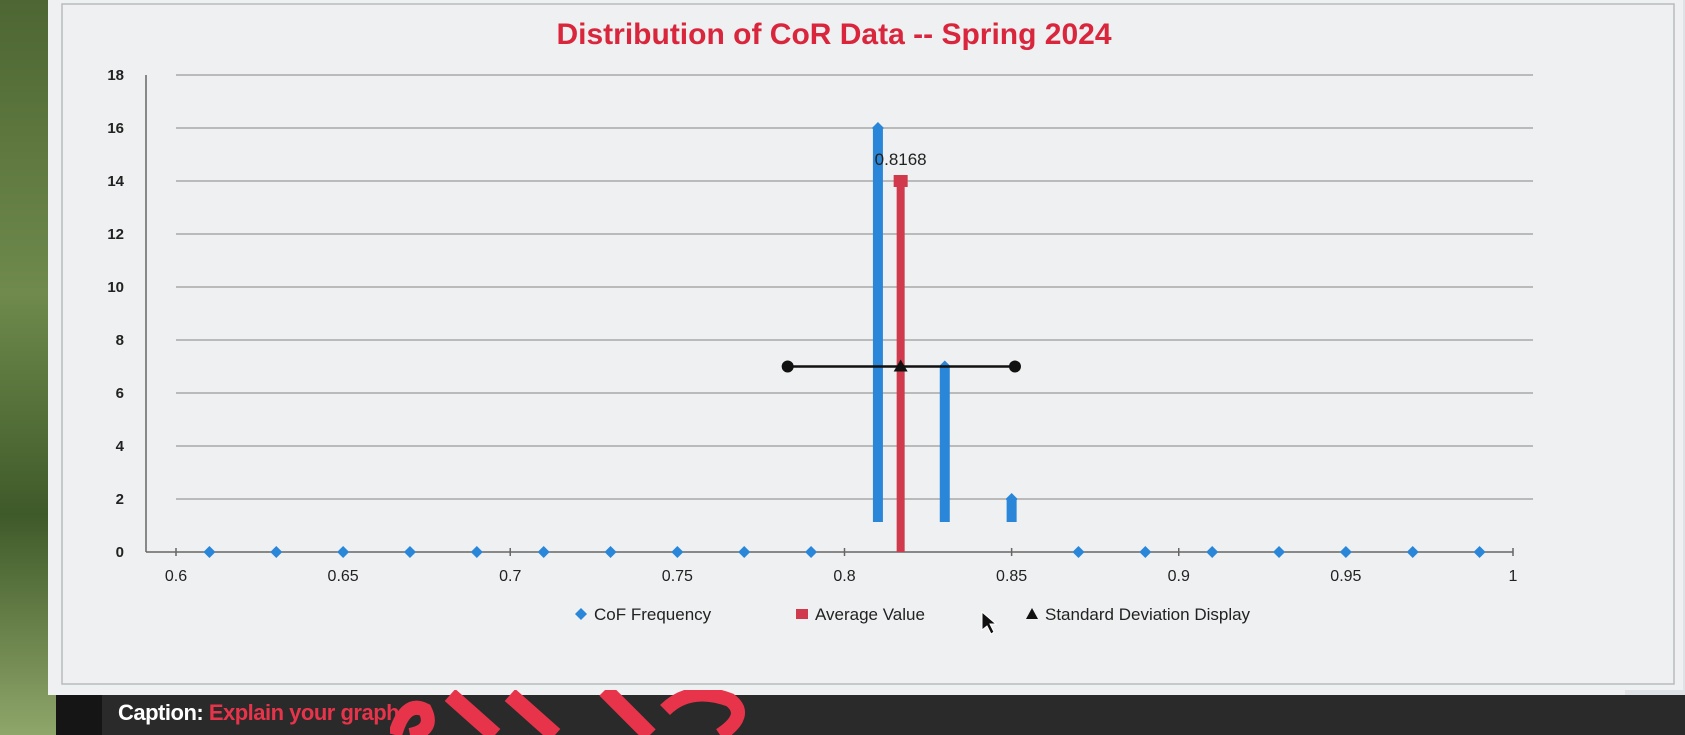  I want to click on stddev-cap-right, so click(1014, 366).